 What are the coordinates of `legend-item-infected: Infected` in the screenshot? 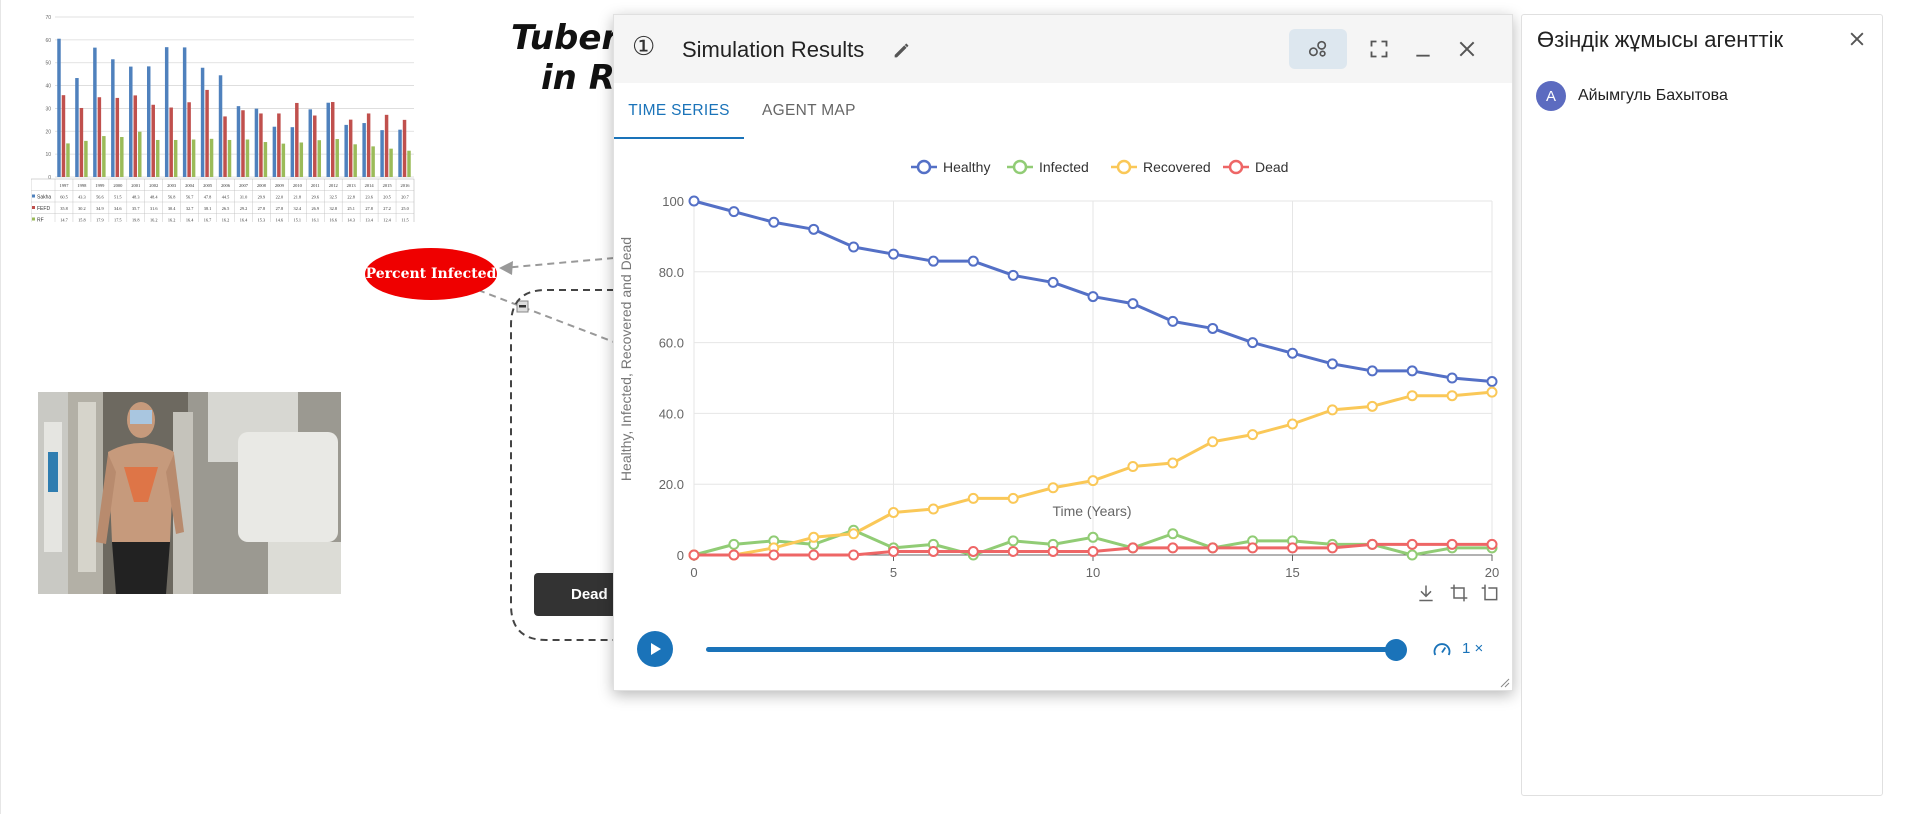 It's located at (1048, 167).